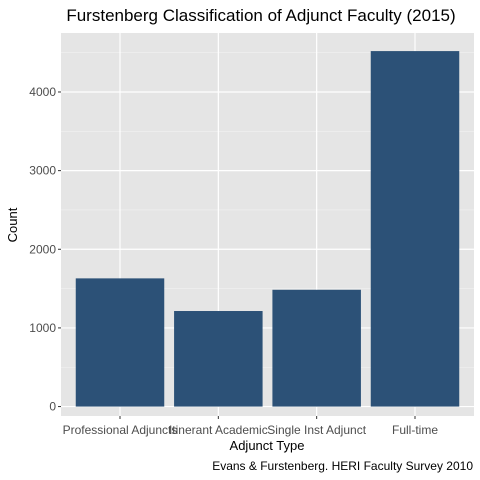  What do you see at coordinates (120, 430) in the screenshot?
I see `x-tick-label: Professional Adjuncts` at bounding box center [120, 430].